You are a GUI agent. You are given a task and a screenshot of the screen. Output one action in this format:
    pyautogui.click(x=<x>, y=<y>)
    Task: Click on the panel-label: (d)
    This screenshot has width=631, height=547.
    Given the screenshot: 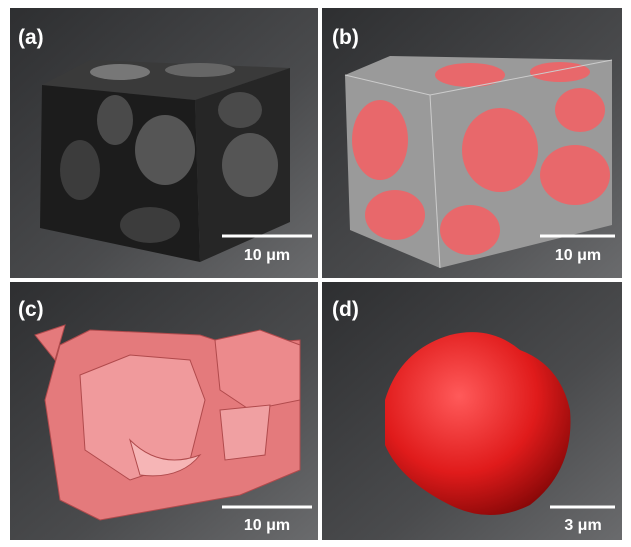 What is the action you would take?
    pyautogui.click(x=345, y=309)
    